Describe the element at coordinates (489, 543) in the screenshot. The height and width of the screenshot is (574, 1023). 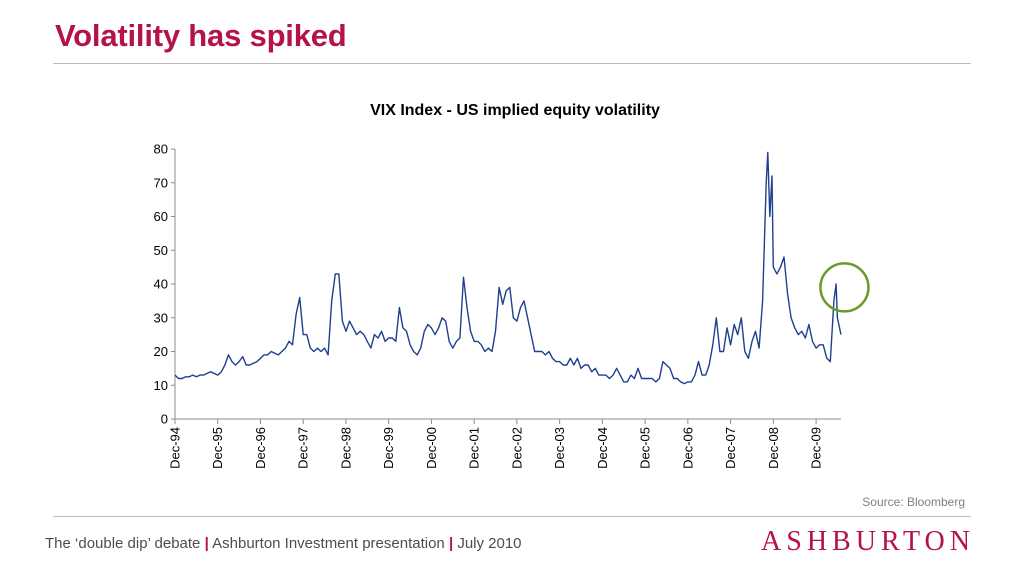
I see `footer-date: July 2010` at that location.